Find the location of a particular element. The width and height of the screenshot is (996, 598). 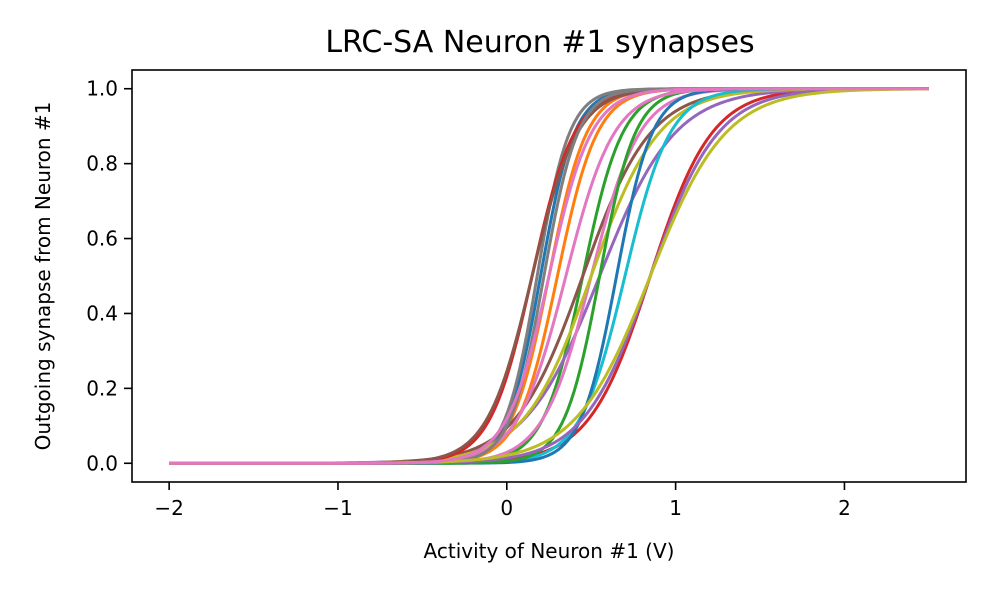

y-axis-label: Outgoing synapse from Neuron #1 is located at coordinates (43, 276).